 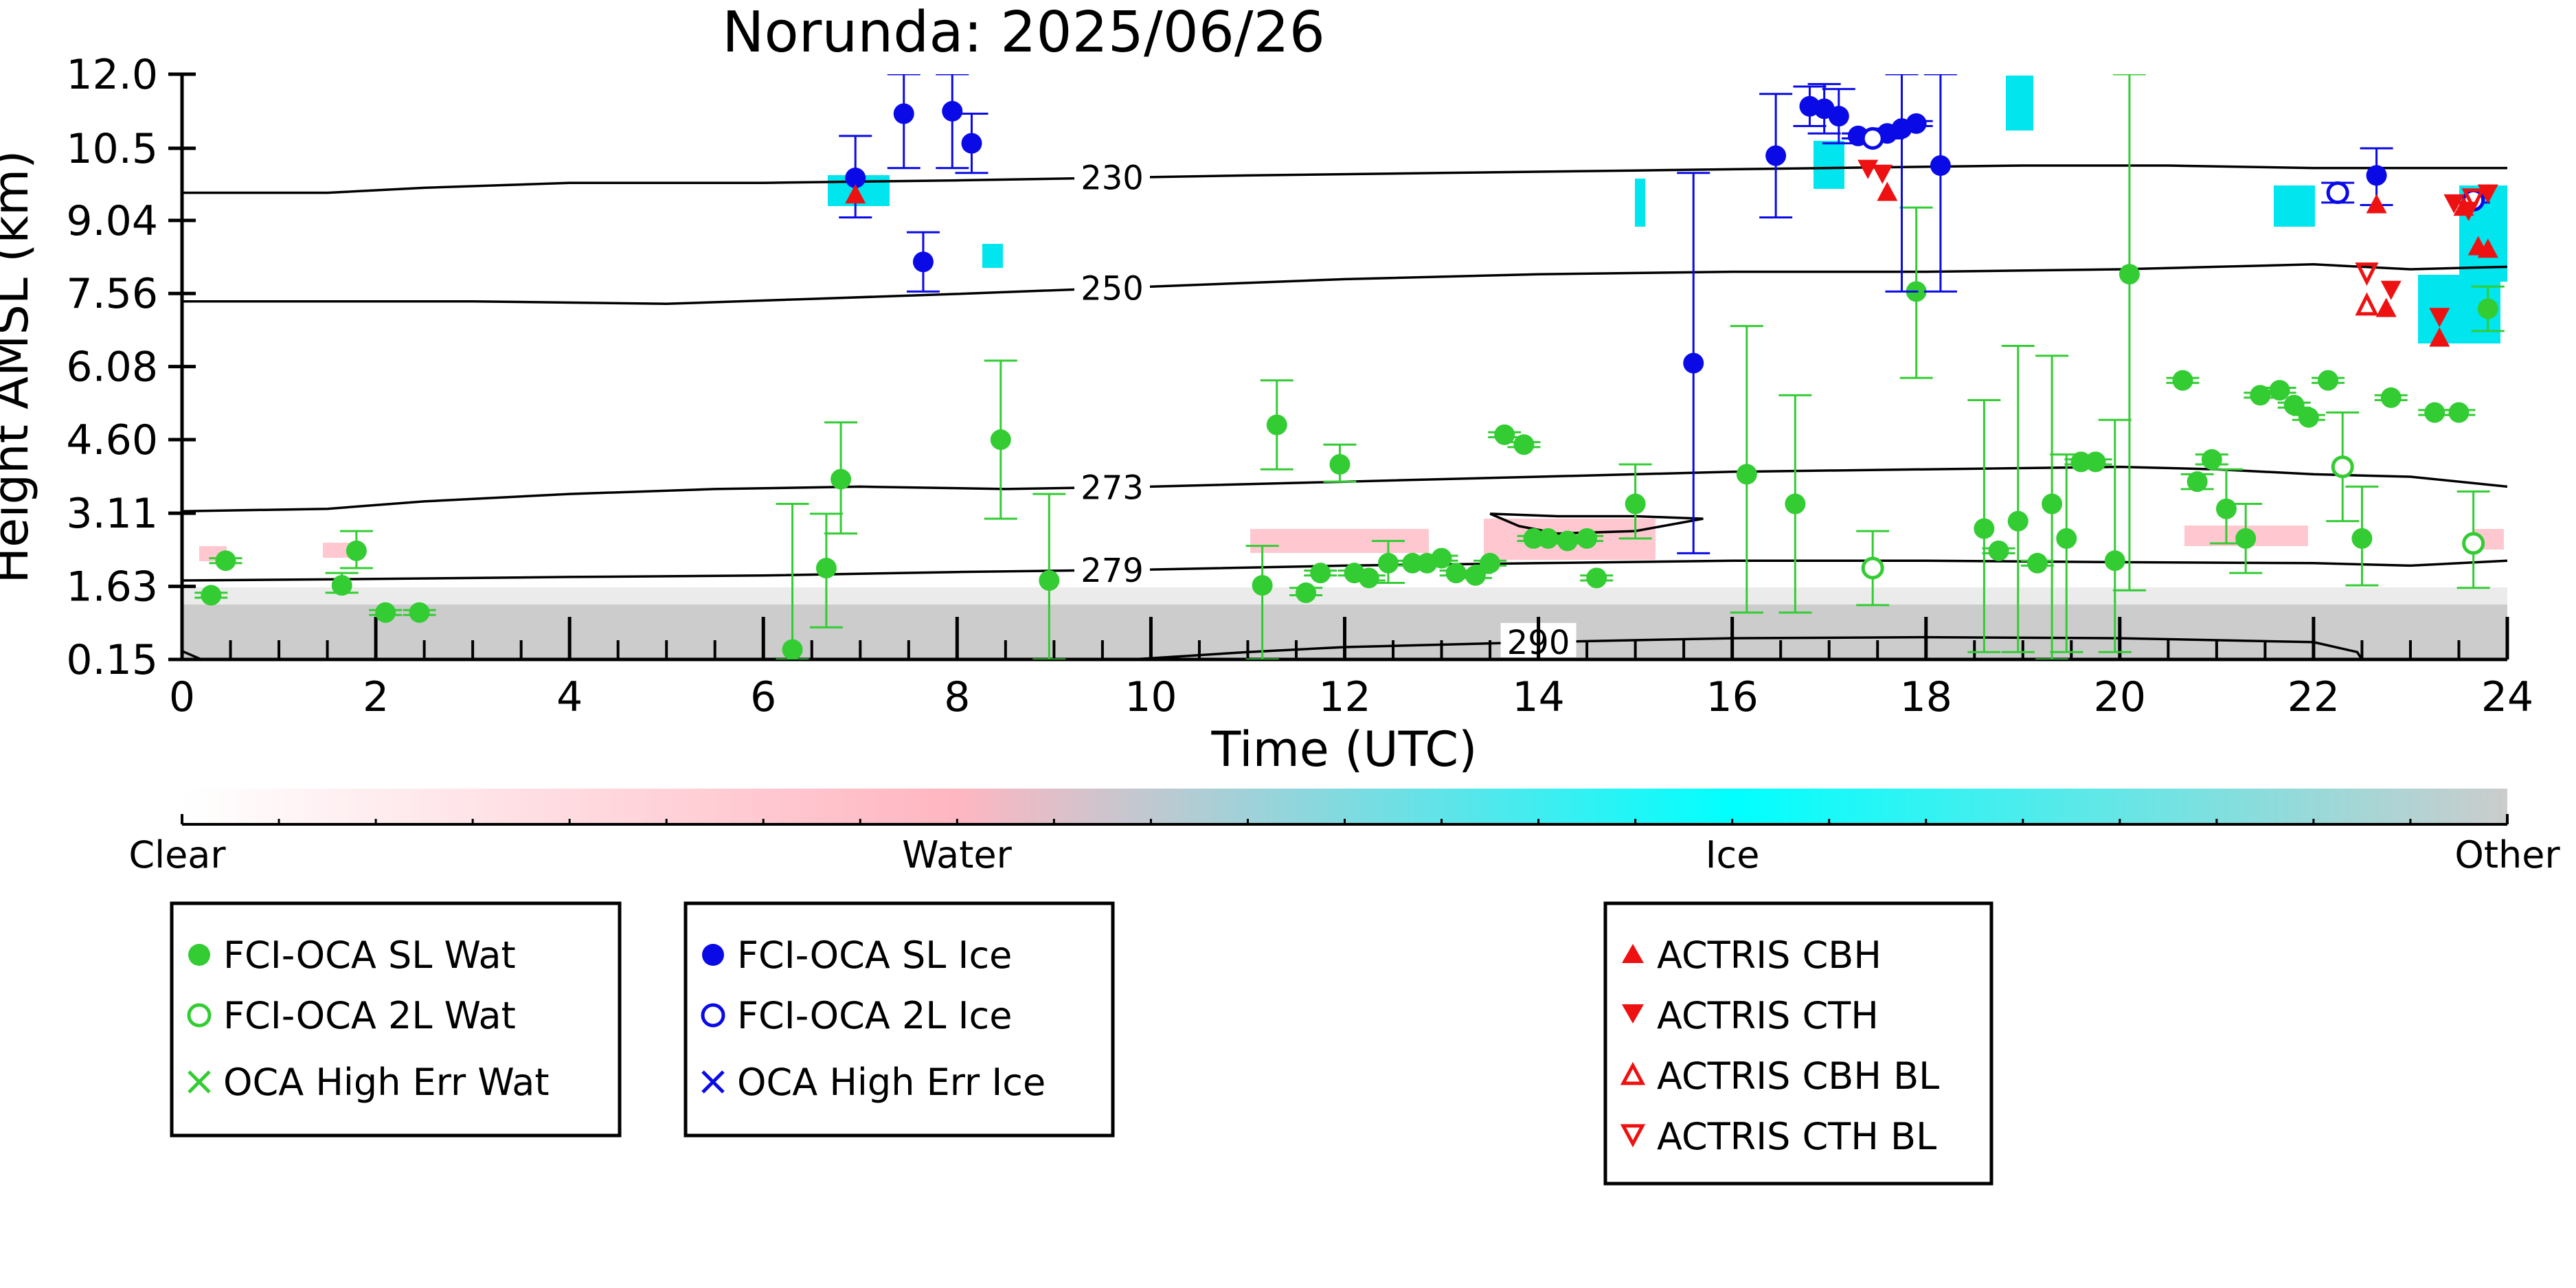 I want to click on x-tick-label: 16, so click(x=1732, y=697).